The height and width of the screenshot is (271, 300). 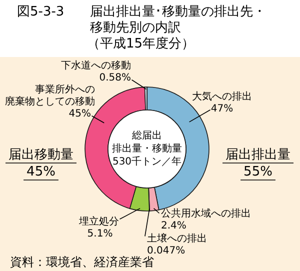 What do you see at coordinates (115, 78) in the screenshot?
I see `data-label: 0.58%` at bounding box center [115, 78].